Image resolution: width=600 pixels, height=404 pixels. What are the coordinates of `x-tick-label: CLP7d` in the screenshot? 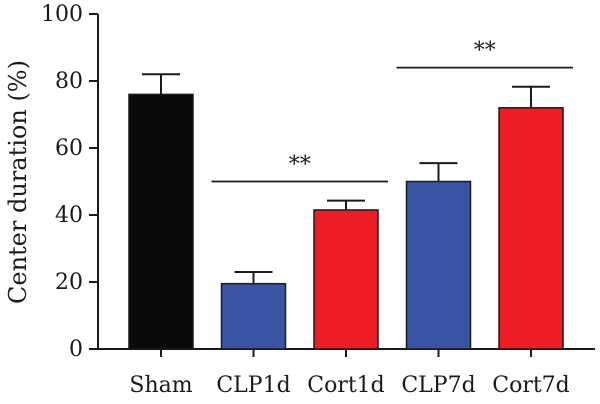 It's located at (438, 385).